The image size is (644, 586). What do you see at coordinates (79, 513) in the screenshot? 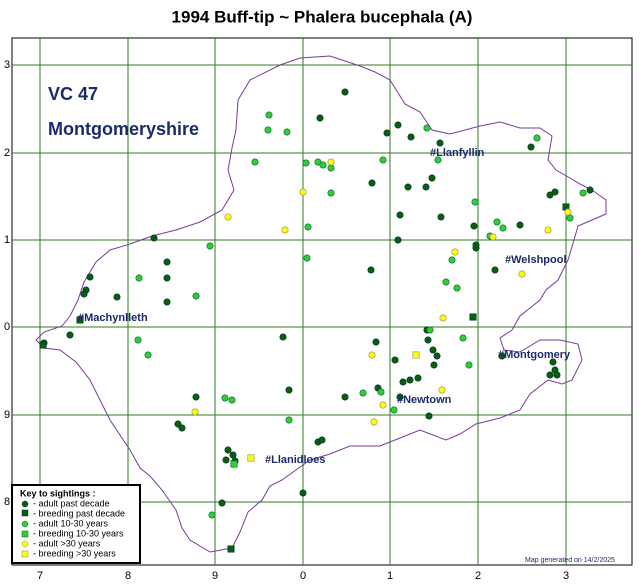
I see `legend-label: - breeding past decade` at bounding box center [79, 513].